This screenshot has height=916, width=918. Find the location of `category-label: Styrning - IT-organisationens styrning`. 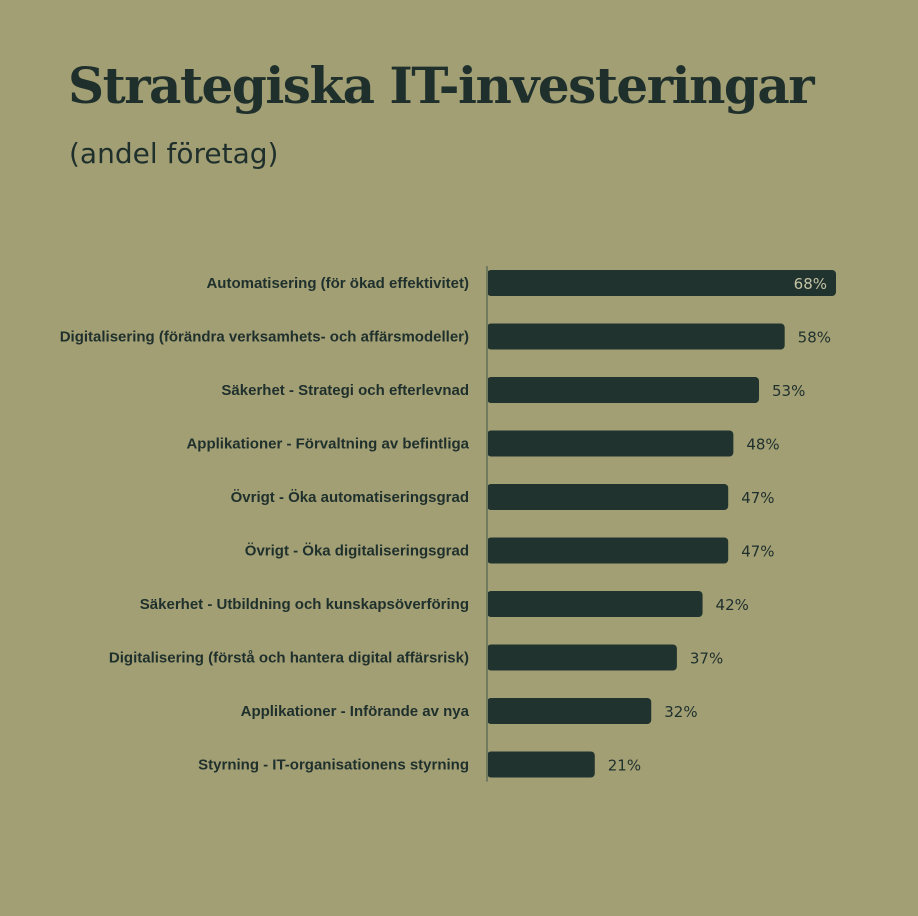

category-label: Styrning - IT-organisationens styrning is located at coordinates (333, 765).